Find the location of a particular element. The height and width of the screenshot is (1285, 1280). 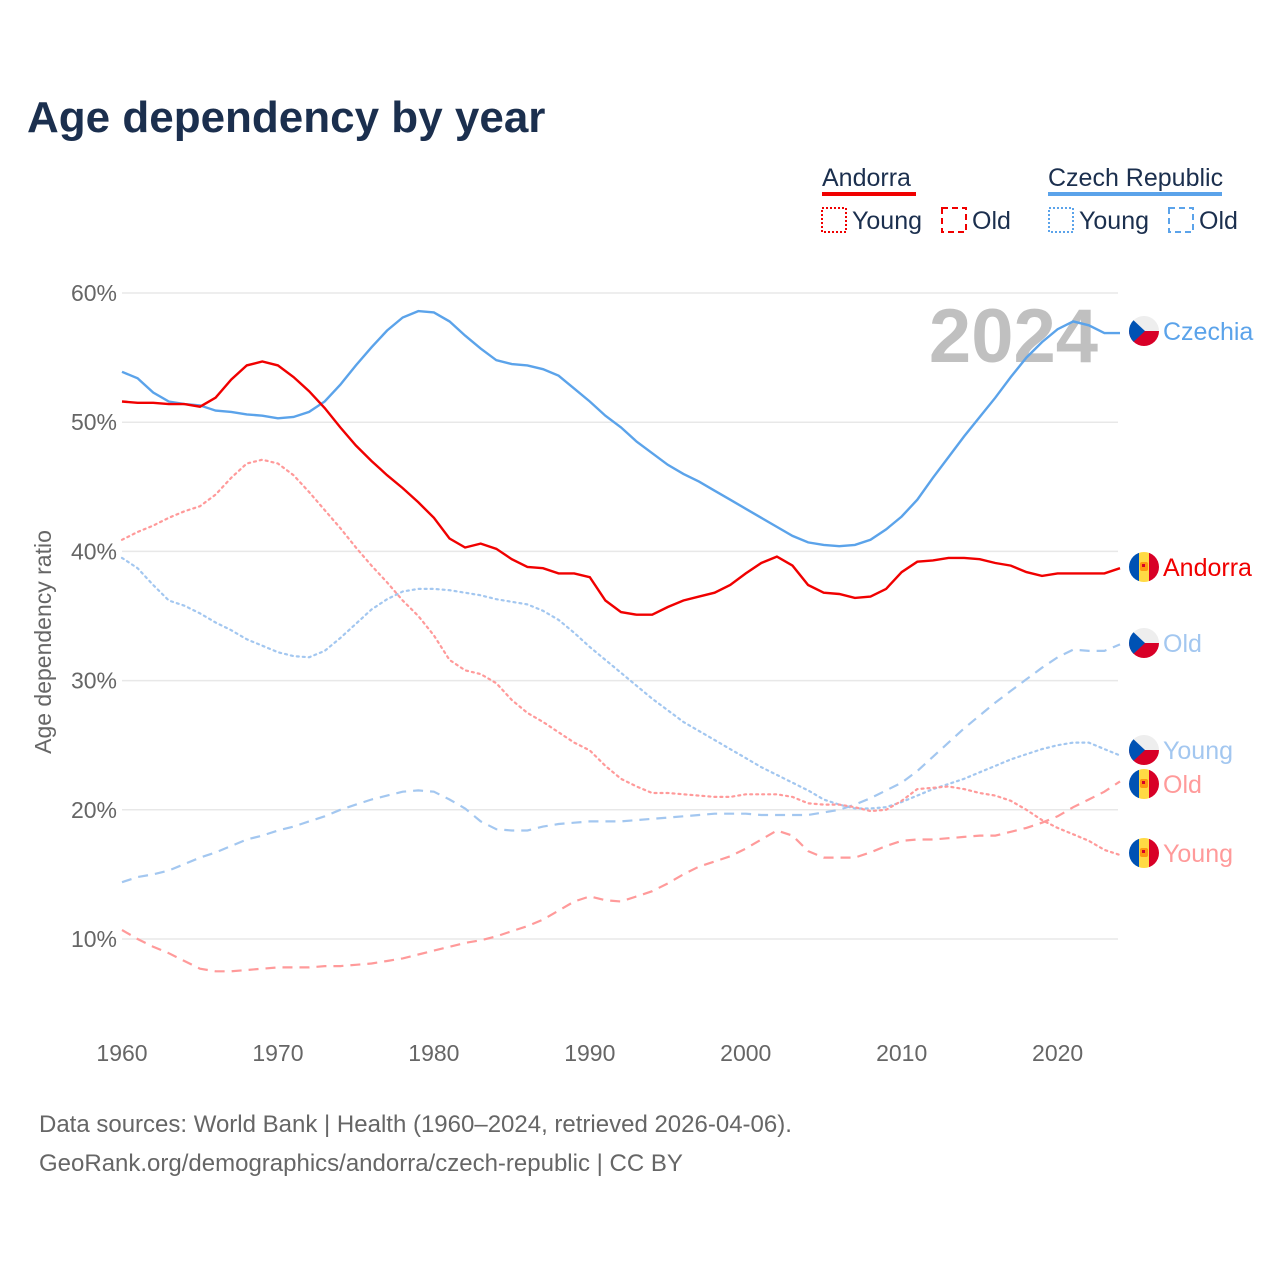

x-tick-label: 1980 is located at coordinates (433, 1053).